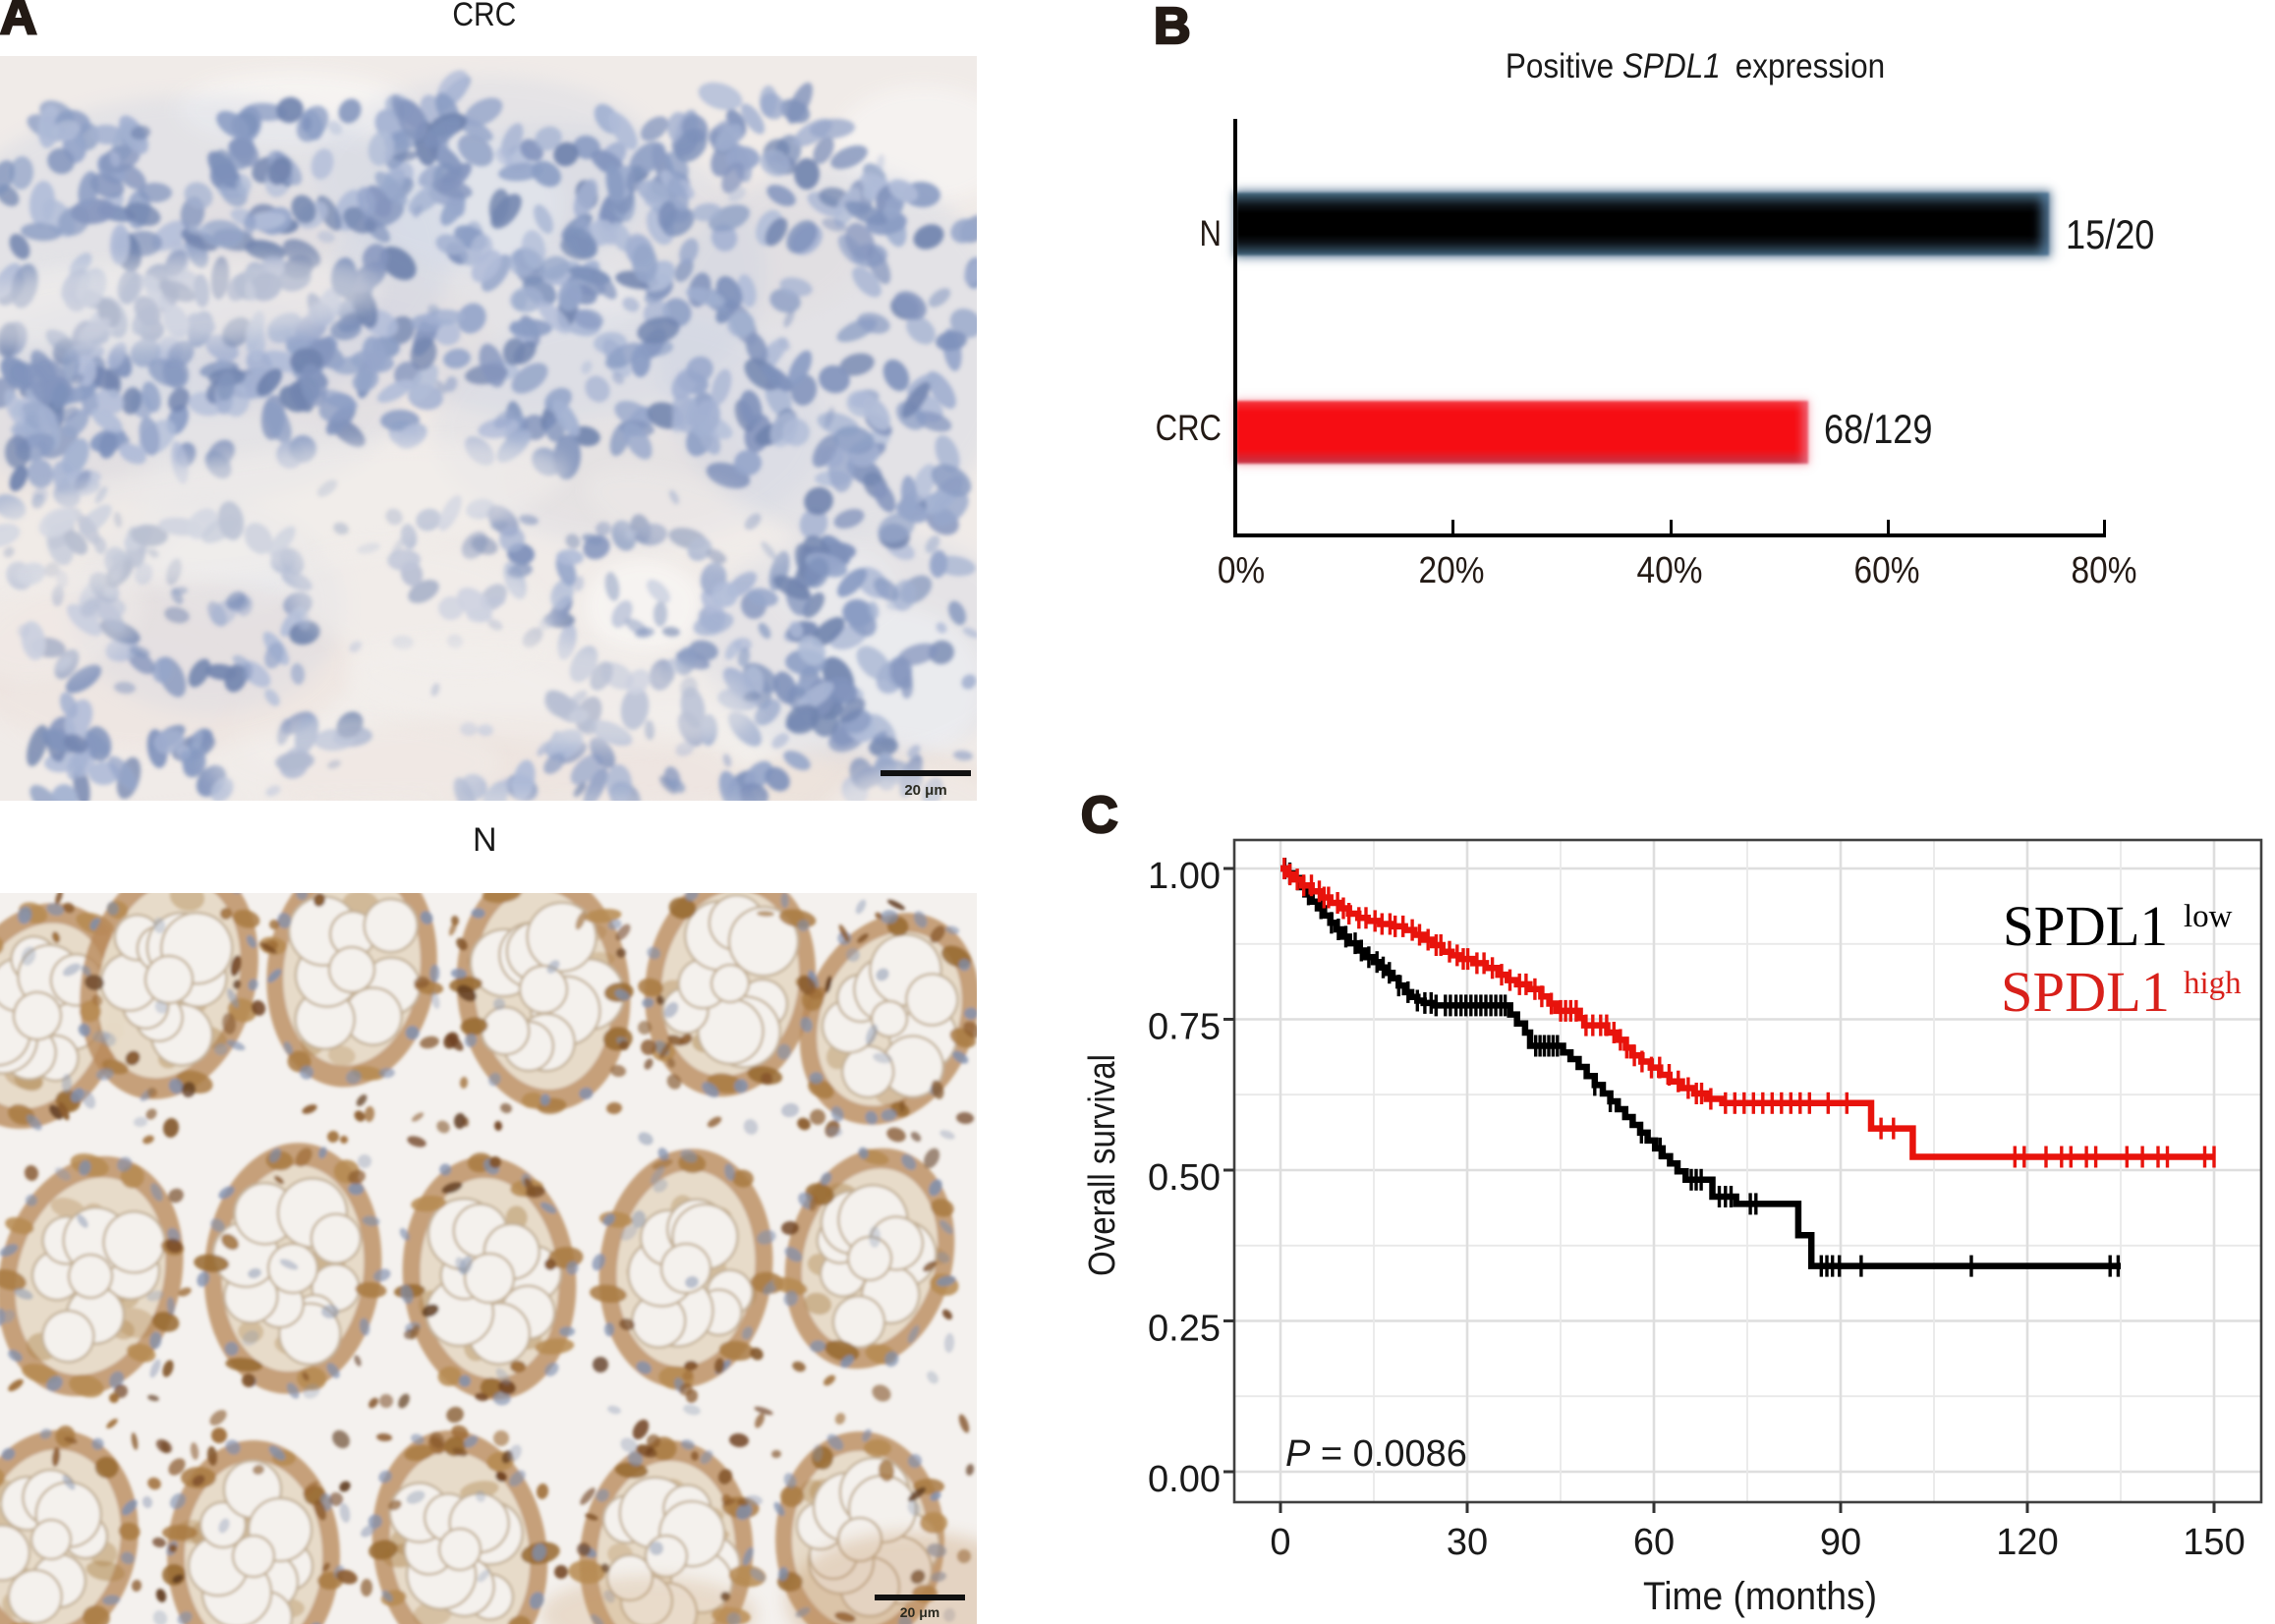 The height and width of the screenshot is (1624, 2275). Describe the element at coordinates (2214, 1542) in the screenshot. I see `svg-text: 150` at that location.